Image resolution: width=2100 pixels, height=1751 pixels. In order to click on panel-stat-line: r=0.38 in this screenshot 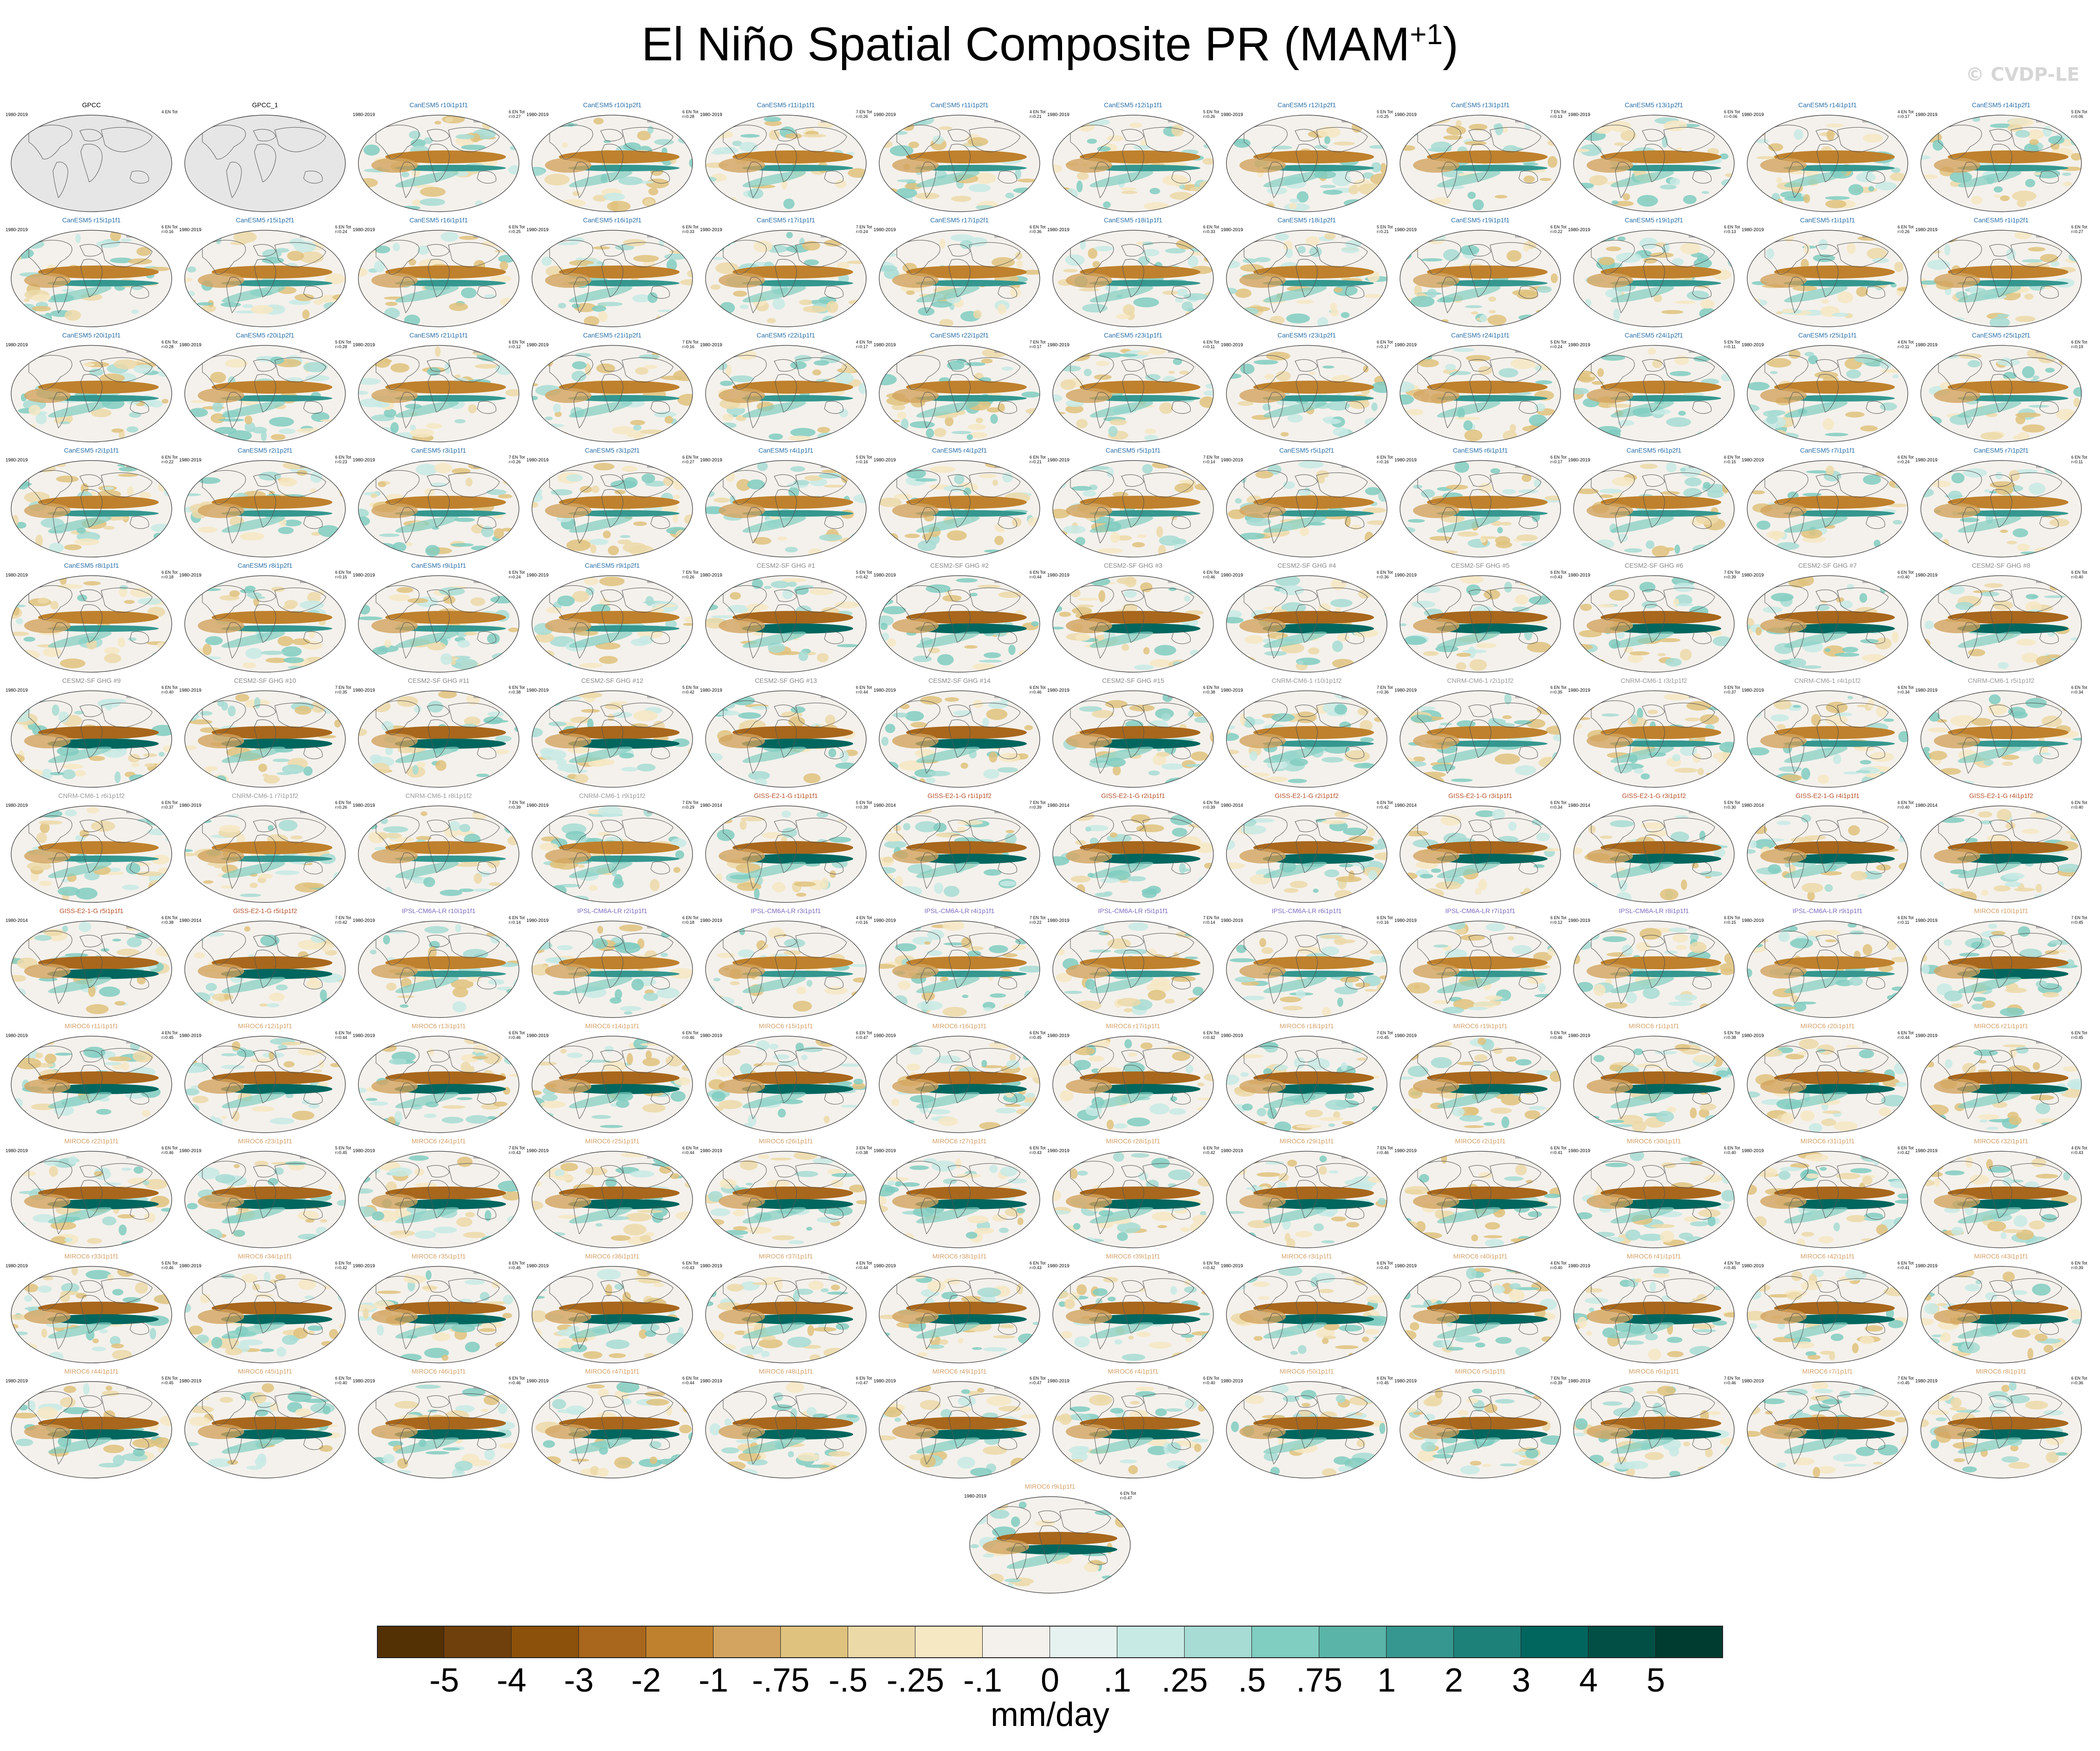, I will do `click(862, 1152)`.